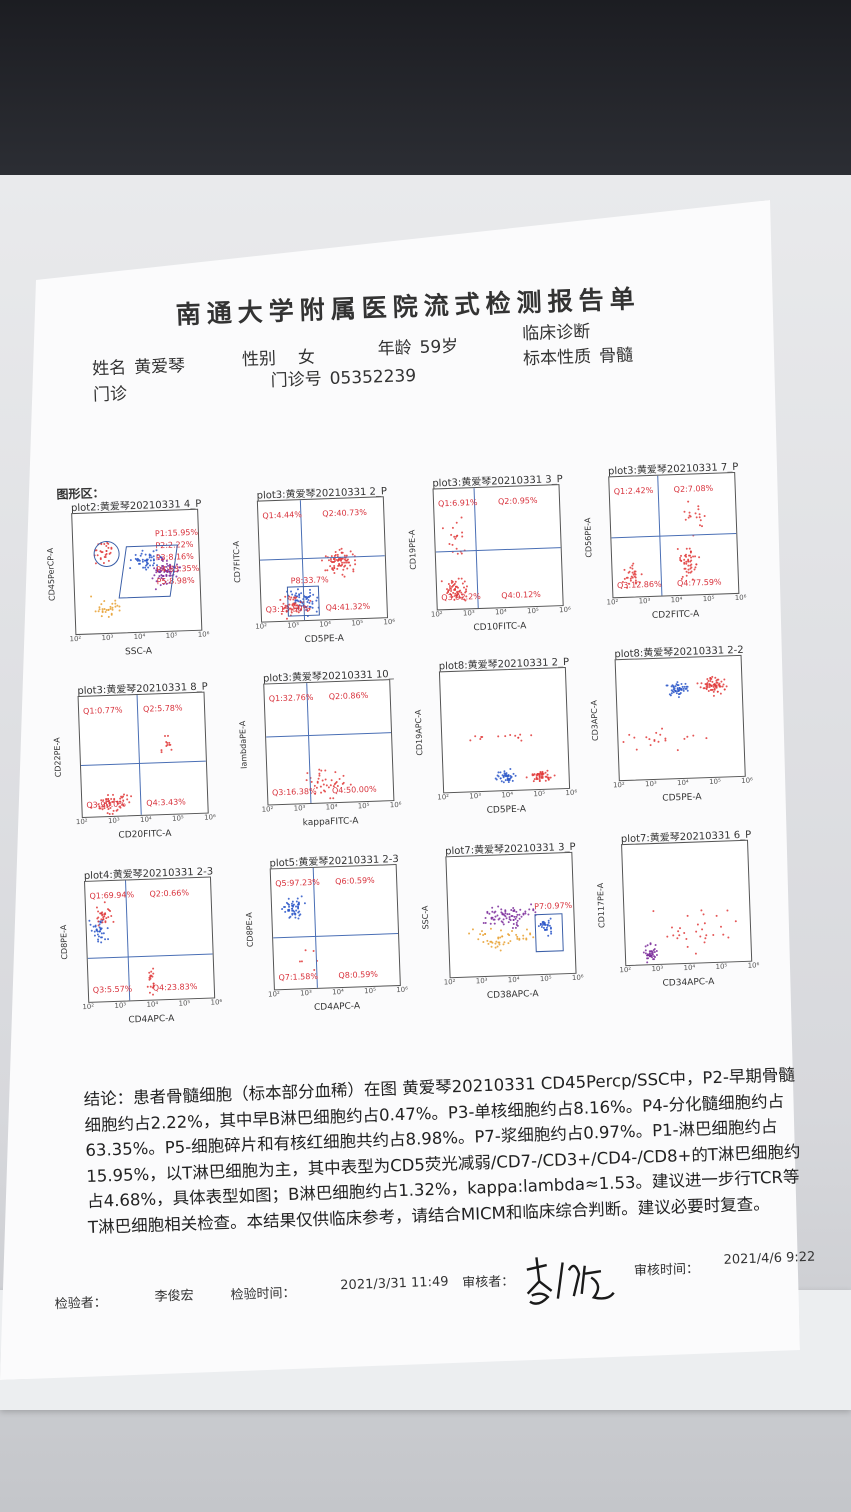  I want to click on clinic-no-value: 05352239, so click(373, 378).